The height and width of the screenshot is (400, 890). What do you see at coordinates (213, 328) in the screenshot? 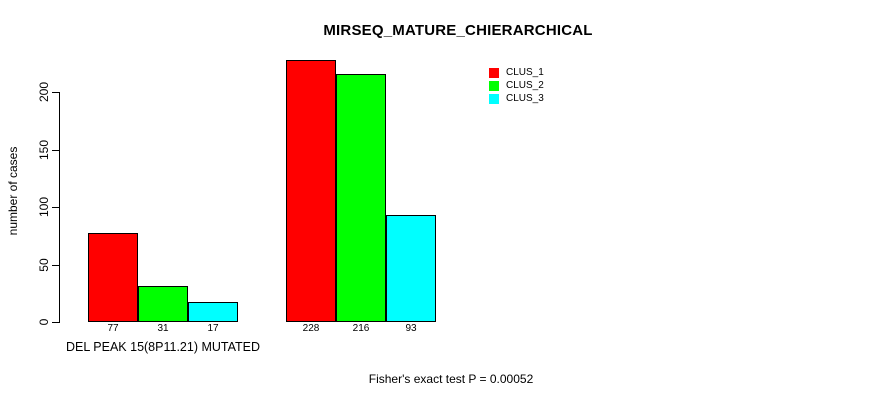
I see `bar-value-label: 17` at bounding box center [213, 328].